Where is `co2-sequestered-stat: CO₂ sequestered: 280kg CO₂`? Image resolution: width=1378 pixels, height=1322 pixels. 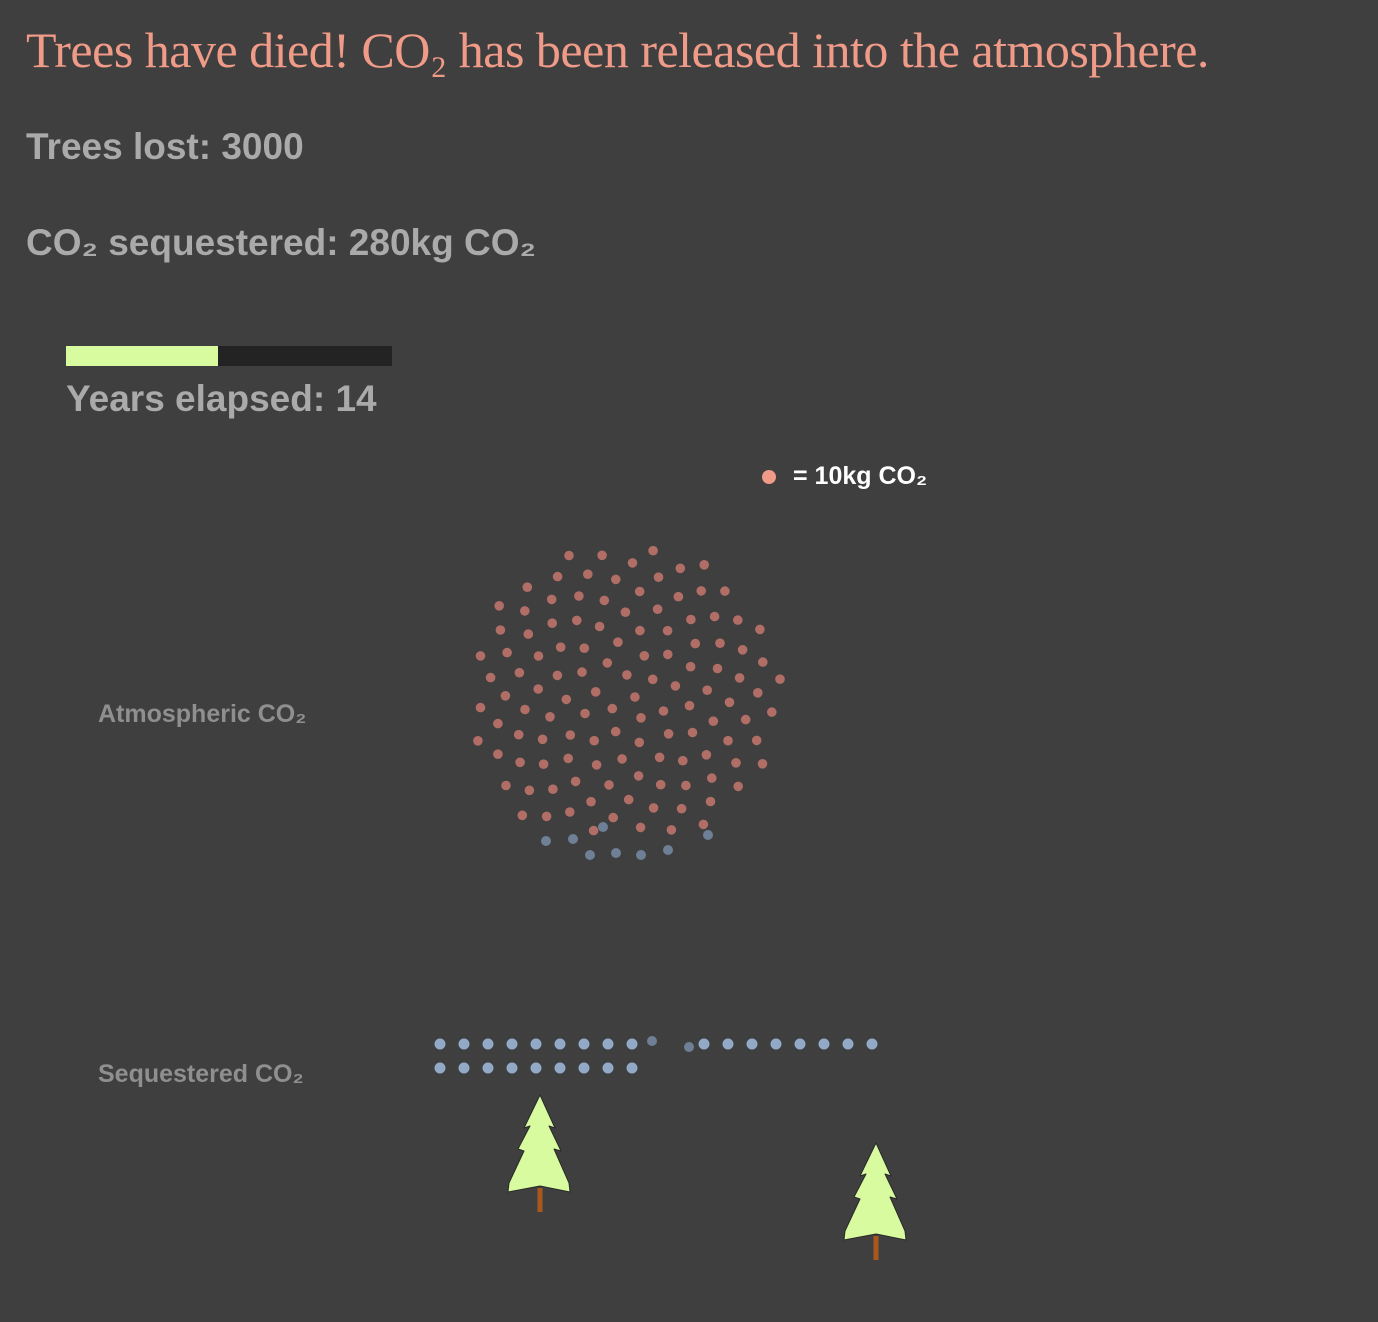
co2-sequestered-stat: CO₂ sequestered: 280kg CO₂ is located at coordinates (281, 242).